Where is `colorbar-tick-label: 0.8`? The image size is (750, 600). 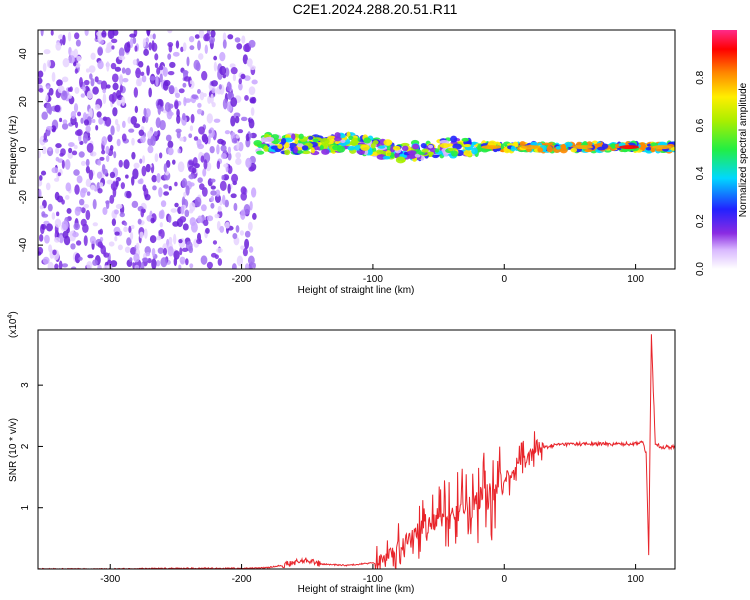 colorbar-tick-label: 0.8 is located at coordinates (700, 77).